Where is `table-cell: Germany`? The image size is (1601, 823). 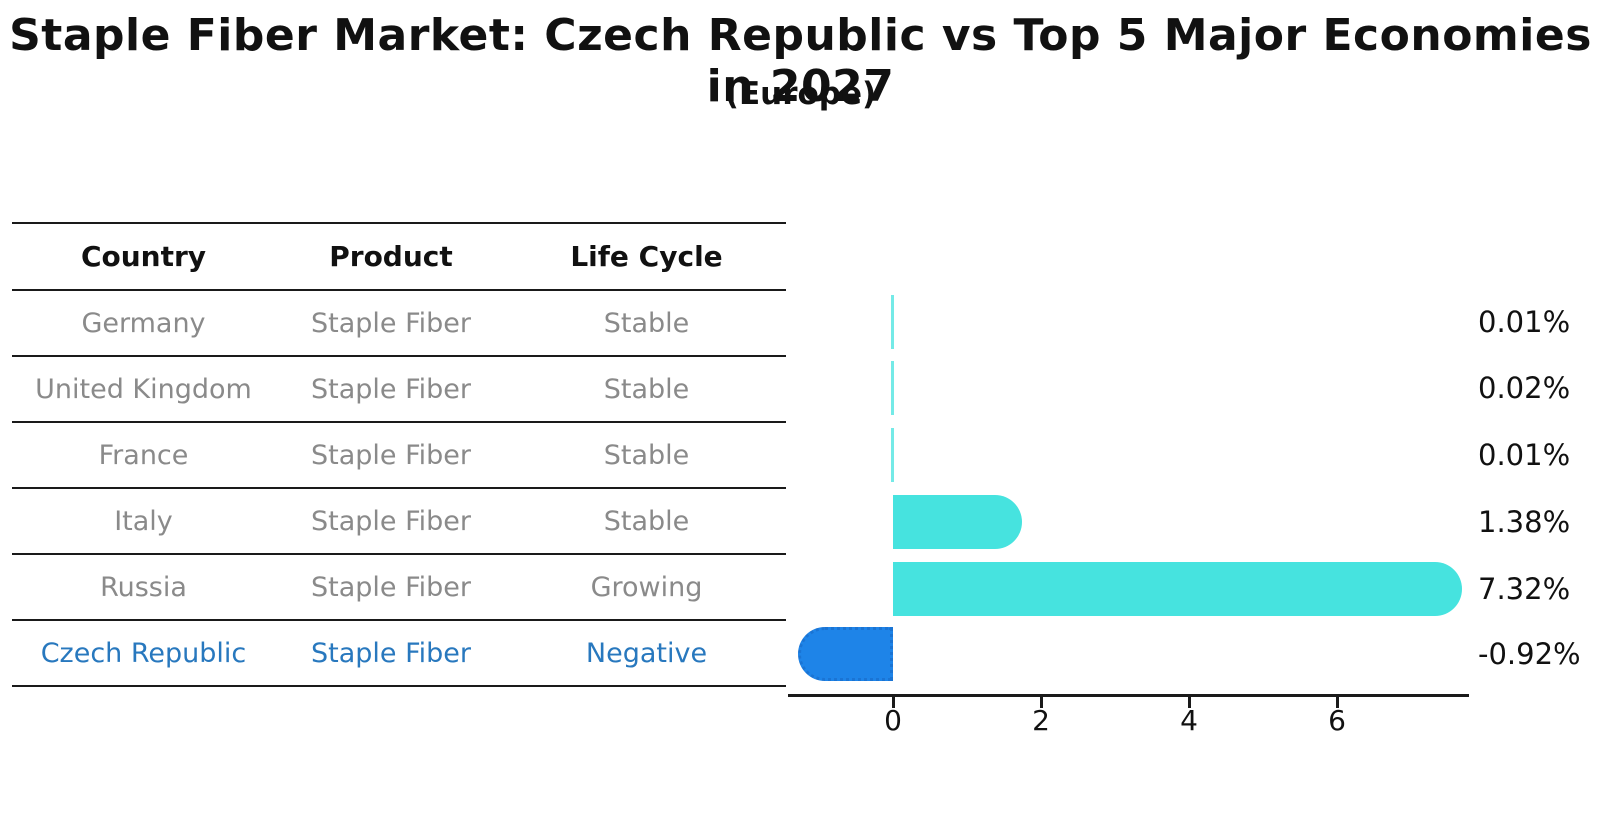 table-cell: Germany is located at coordinates (143, 323).